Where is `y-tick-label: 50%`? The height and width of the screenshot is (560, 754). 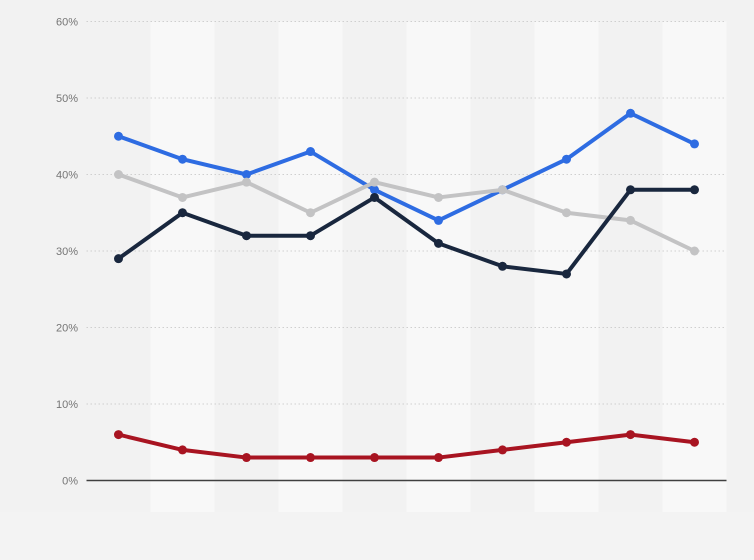 y-tick-label: 50% is located at coordinates (67, 99).